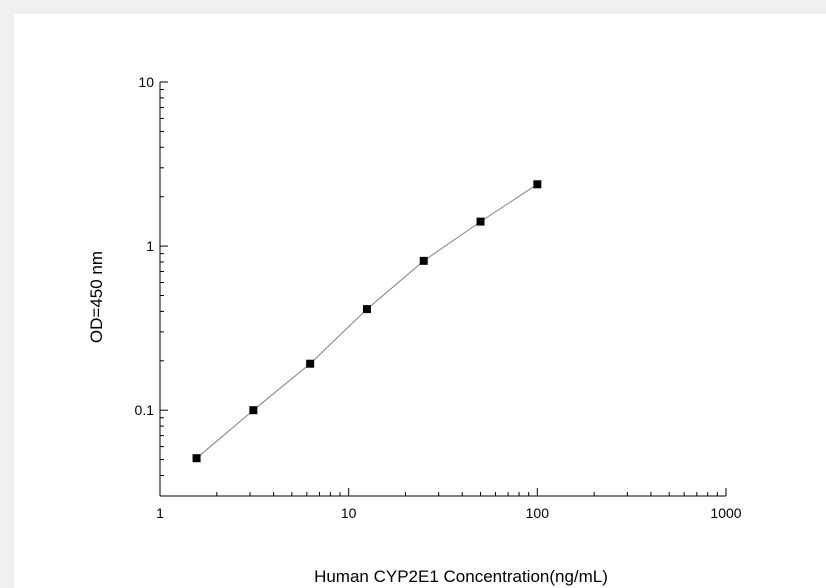 The height and width of the screenshot is (588, 826). What do you see at coordinates (160, 513) in the screenshot?
I see `x-tick-label: 1` at bounding box center [160, 513].